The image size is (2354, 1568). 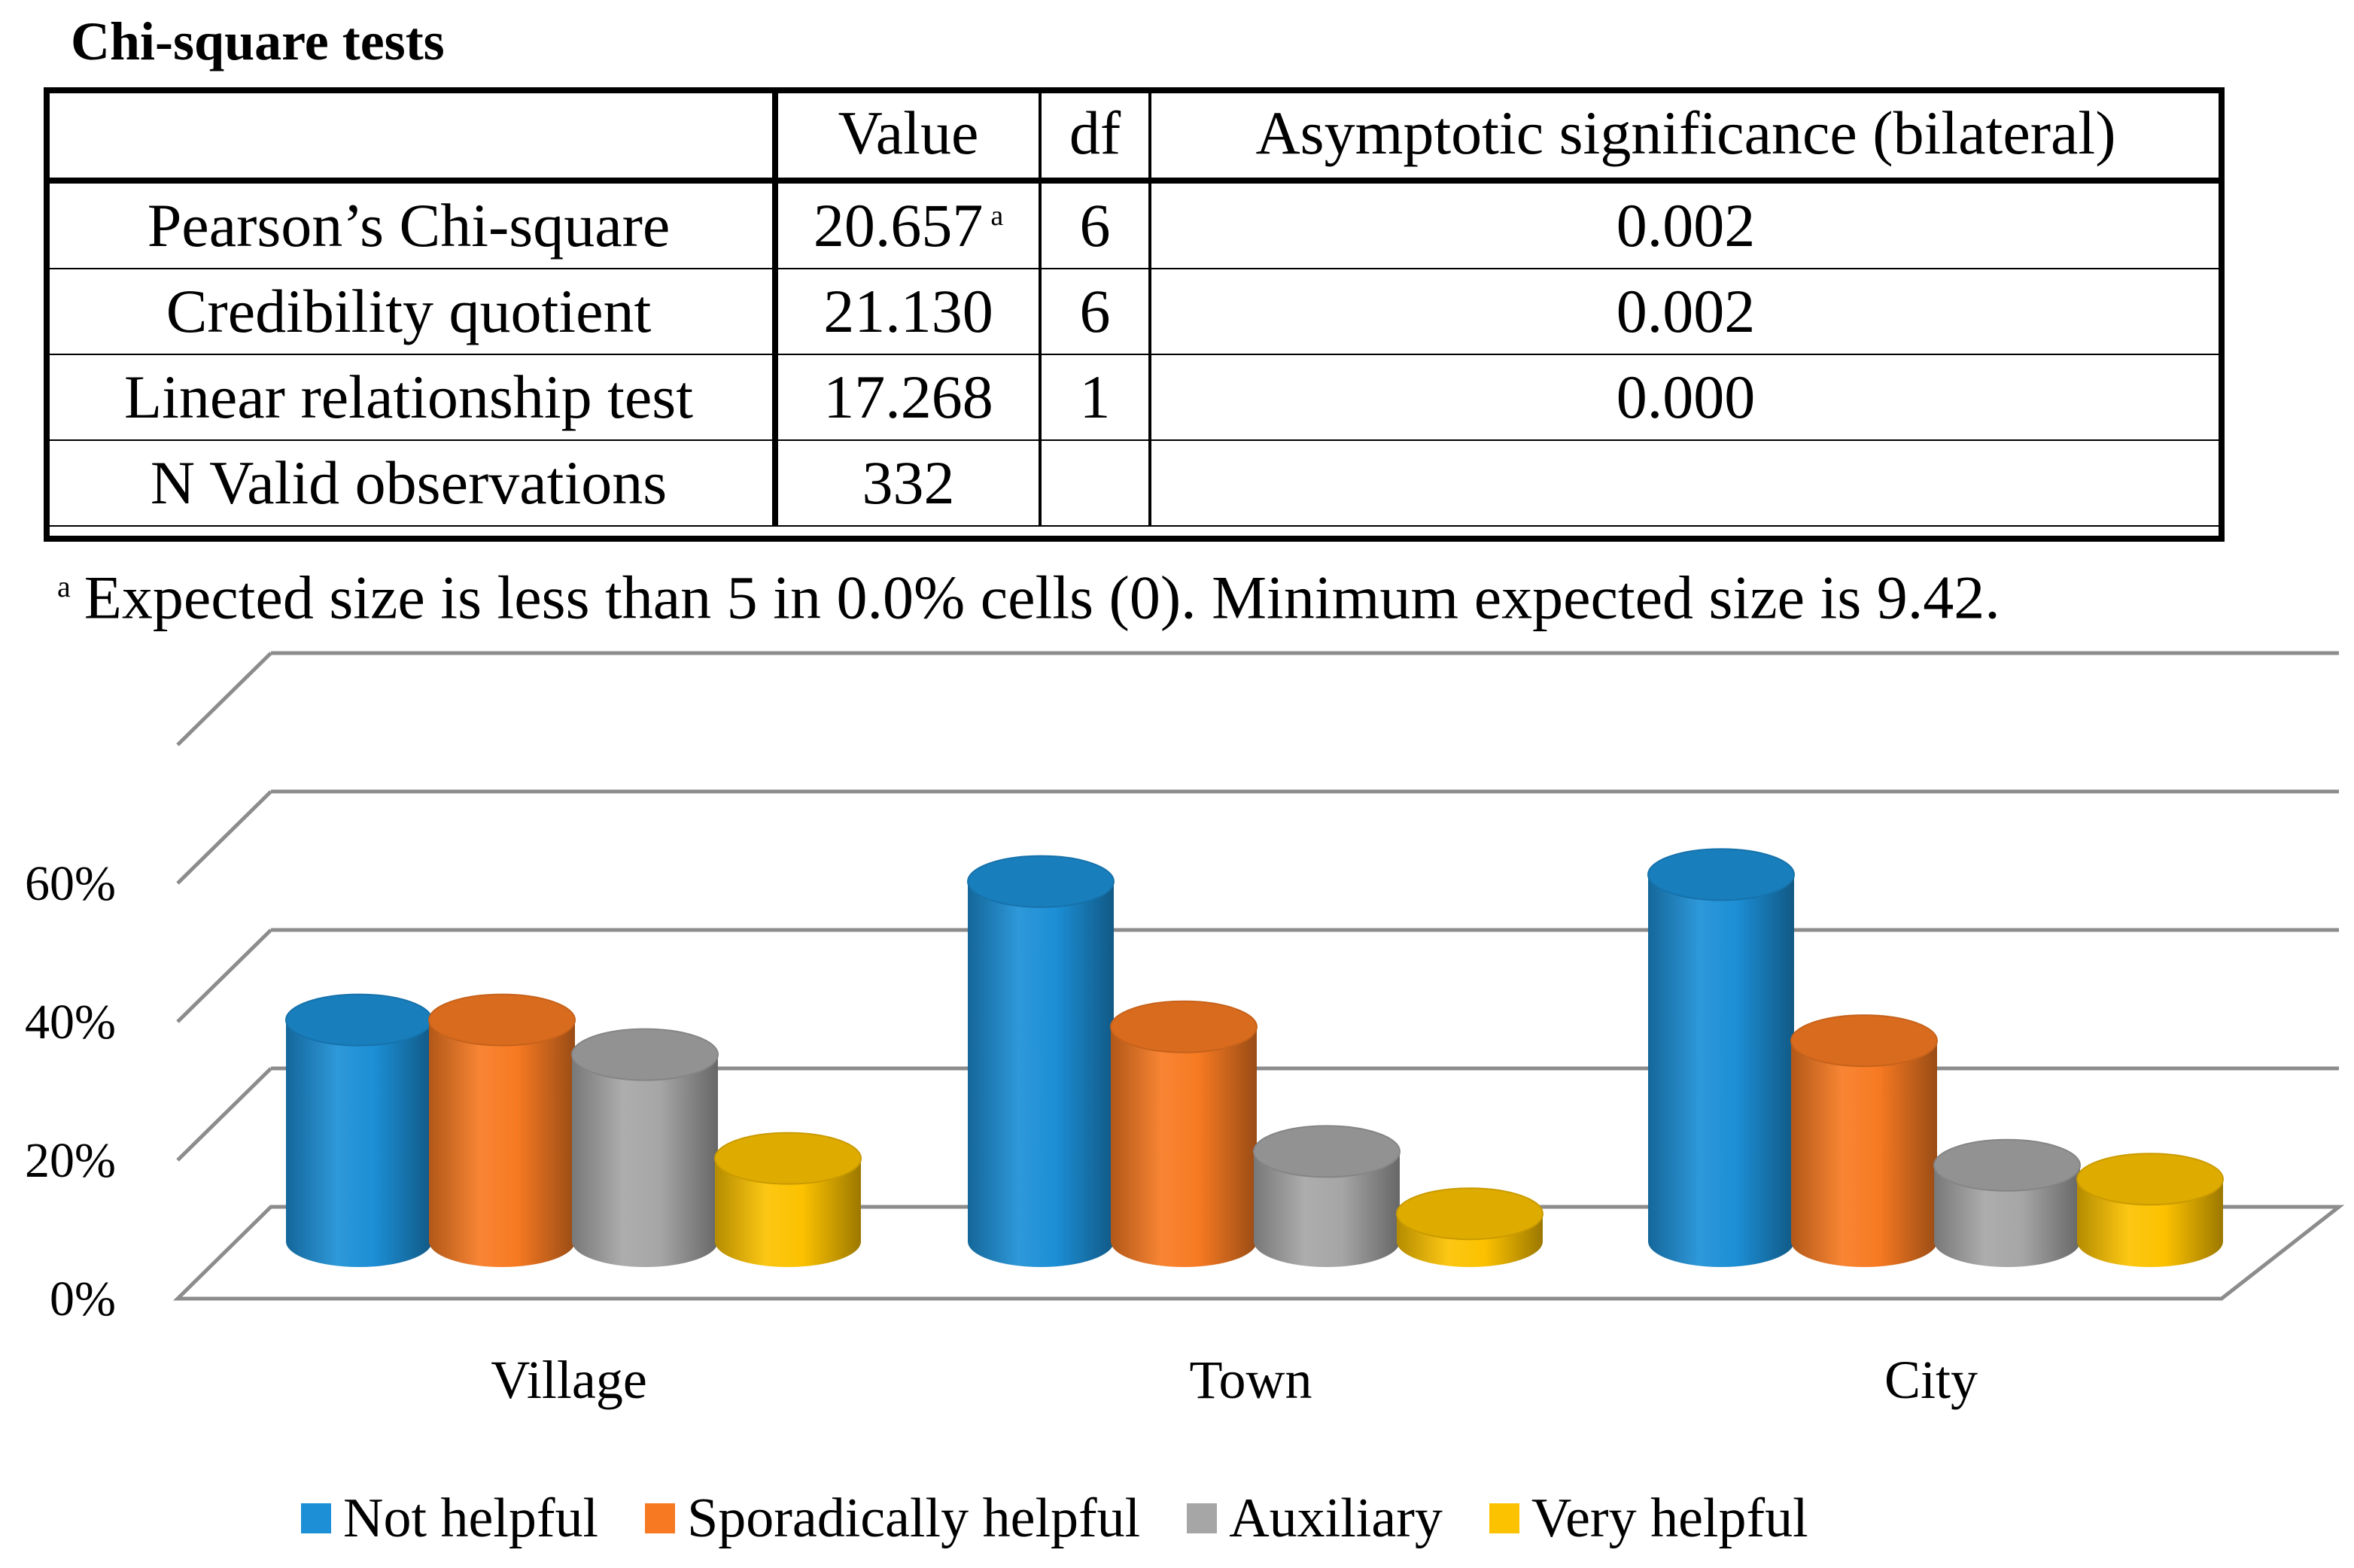 I want to click on footnote-marker: a, so click(x=997, y=215).